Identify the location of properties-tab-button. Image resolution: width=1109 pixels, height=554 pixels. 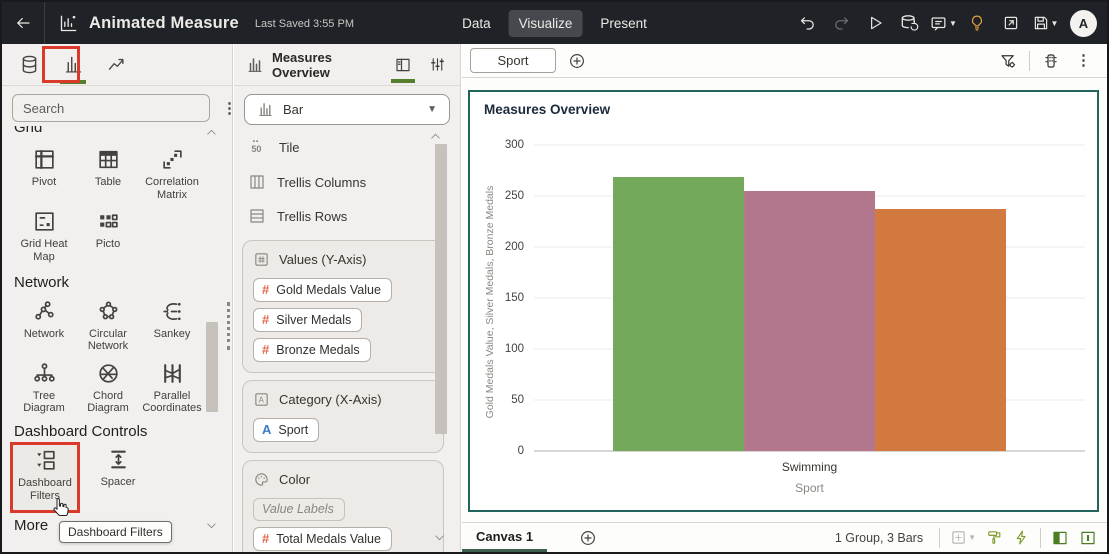
(437, 65).